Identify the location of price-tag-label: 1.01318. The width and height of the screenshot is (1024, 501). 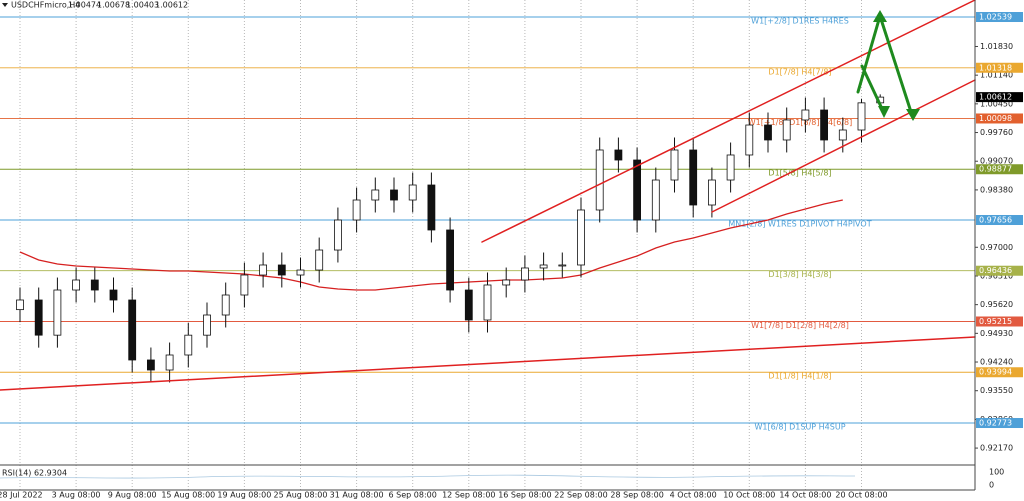
(995, 67).